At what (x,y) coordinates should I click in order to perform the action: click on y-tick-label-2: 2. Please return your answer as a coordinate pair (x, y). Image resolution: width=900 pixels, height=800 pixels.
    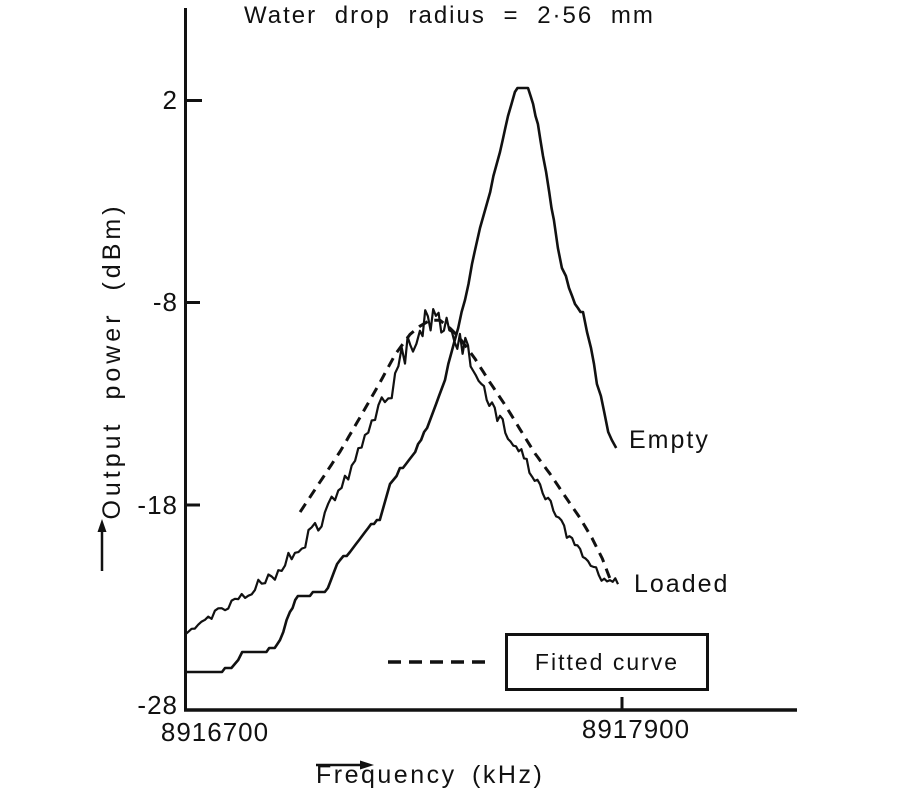
    Looking at the image, I should click on (170, 100).